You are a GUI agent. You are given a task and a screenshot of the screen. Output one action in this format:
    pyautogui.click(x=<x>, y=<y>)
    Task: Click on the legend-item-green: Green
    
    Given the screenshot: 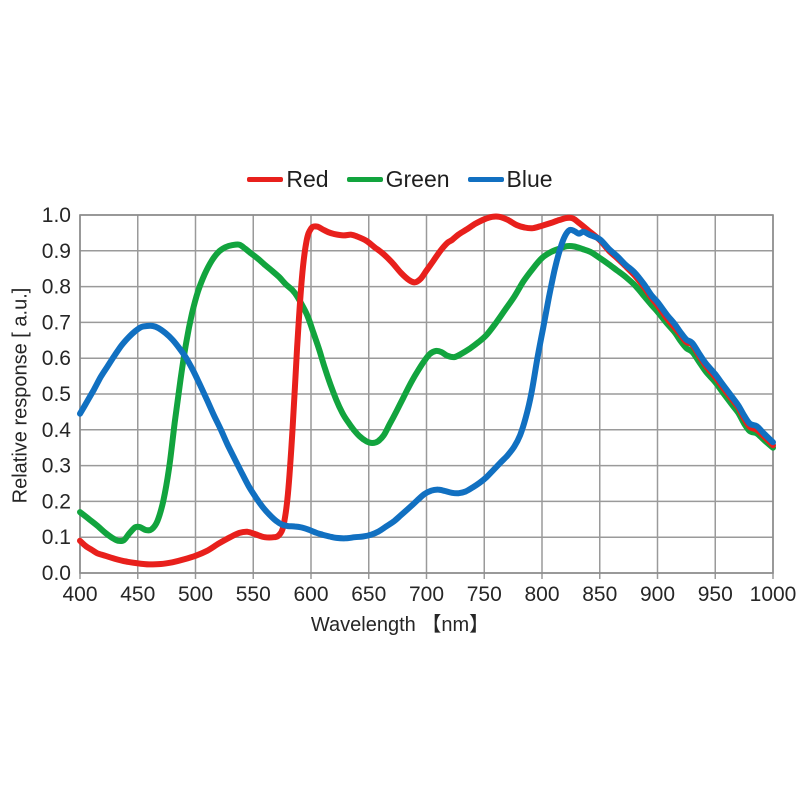 What is the action you would take?
    pyautogui.click(x=398, y=179)
    